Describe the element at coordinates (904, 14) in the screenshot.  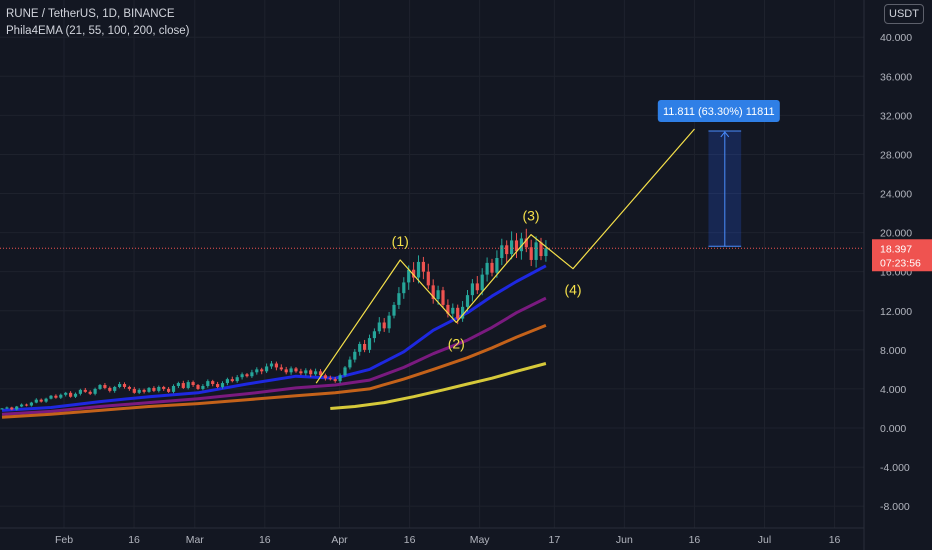
I see `currency-button: USDT` at that location.